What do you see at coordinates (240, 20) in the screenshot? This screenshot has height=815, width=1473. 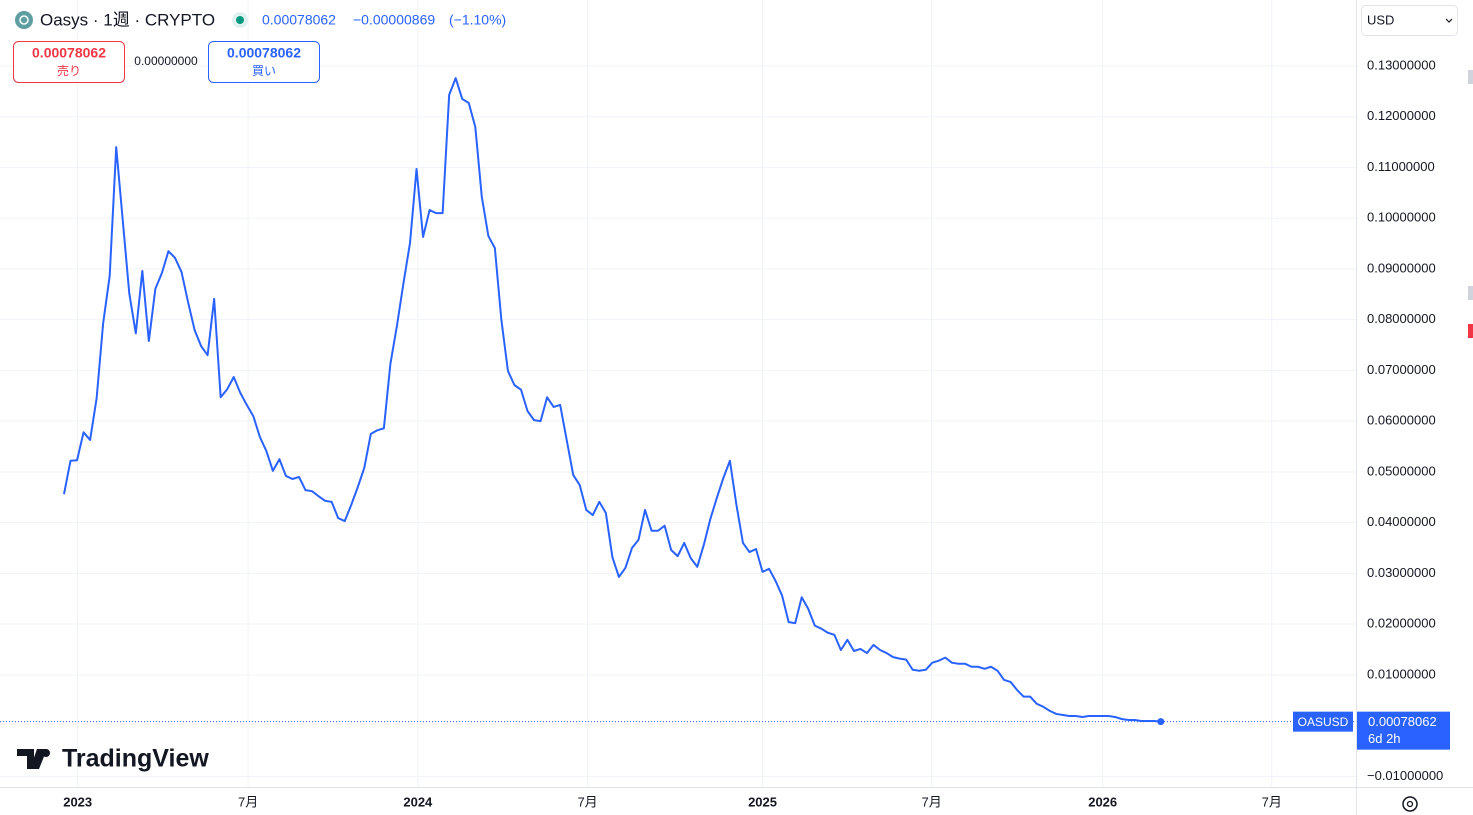 I see `status-dot` at bounding box center [240, 20].